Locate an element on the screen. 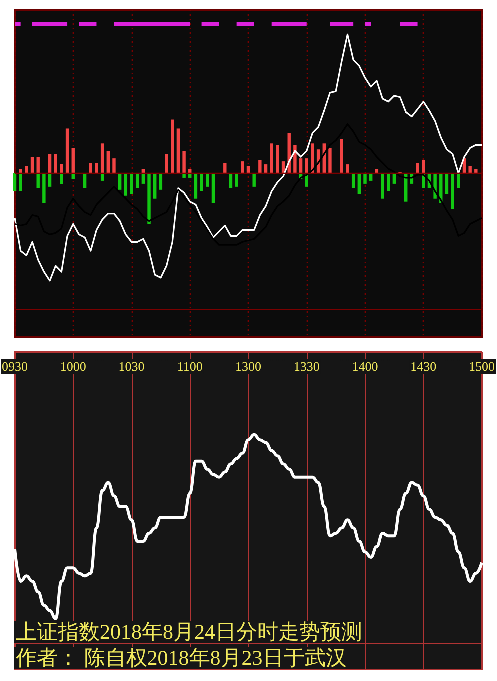 The height and width of the screenshot is (681, 497). text: 上证指数2018年8月24日分时走势预测 is located at coordinates (189, 632).